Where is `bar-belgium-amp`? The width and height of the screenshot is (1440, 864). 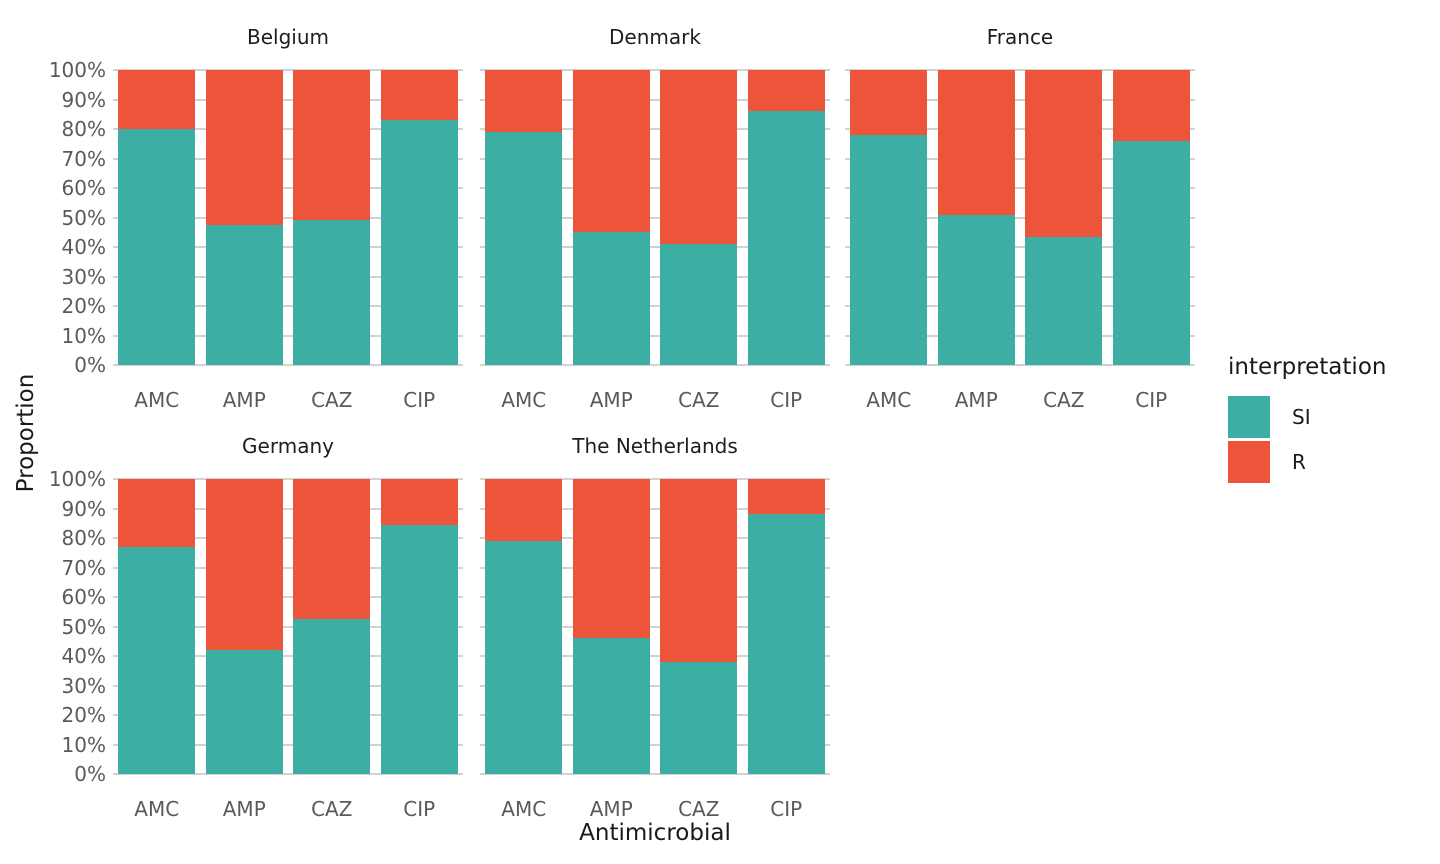 bar-belgium-amp is located at coordinates (244, 217).